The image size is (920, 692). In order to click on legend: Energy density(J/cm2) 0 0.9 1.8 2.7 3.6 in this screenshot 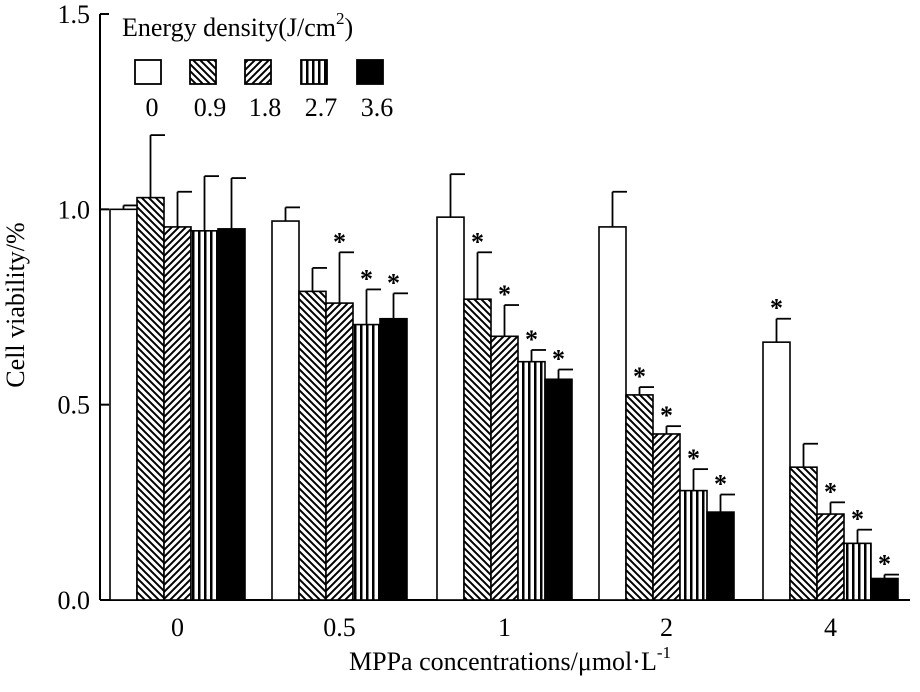, I will do `click(257, 65)`.